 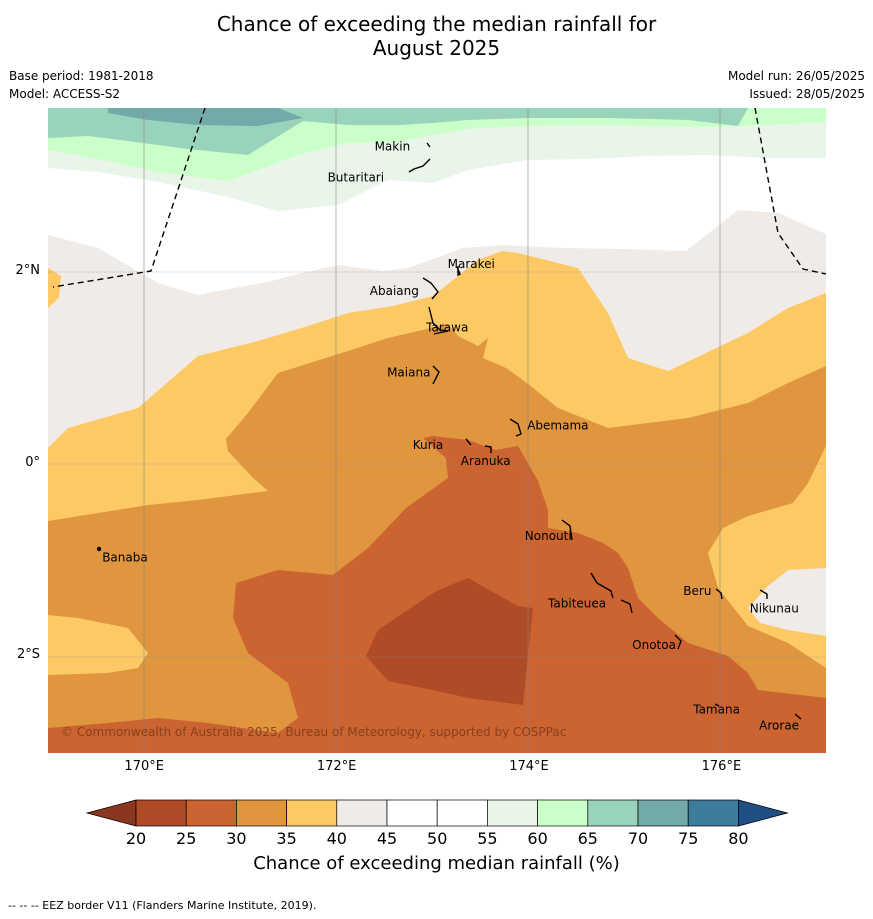 What do you see at coordinates (65, 94) in the screenshot?
I see `model-text: Model: ACCESS-S2` at bounding box center [65, 94].